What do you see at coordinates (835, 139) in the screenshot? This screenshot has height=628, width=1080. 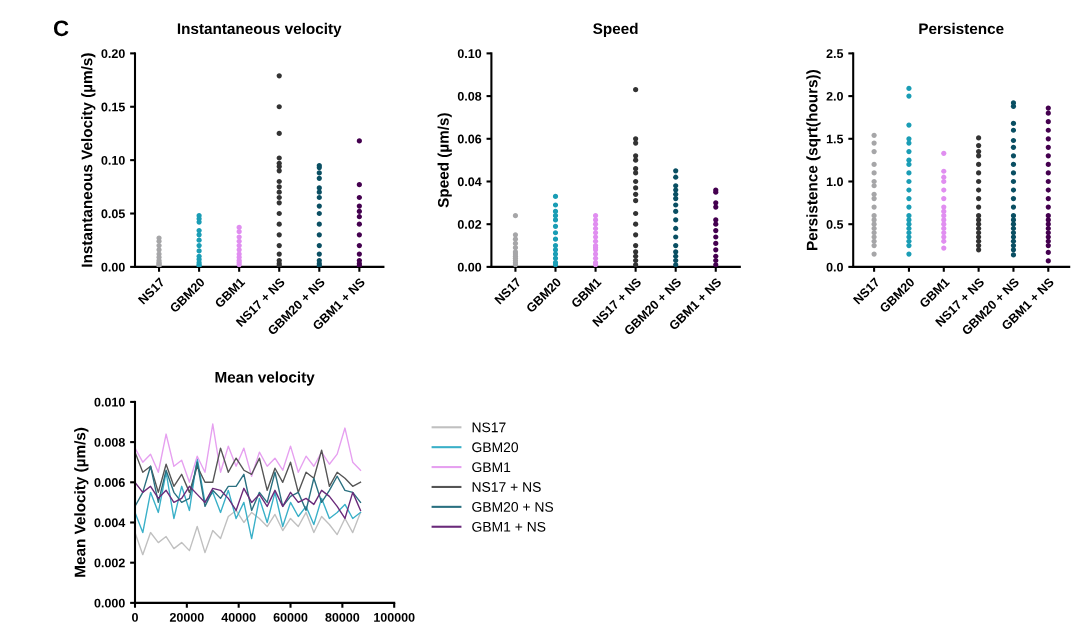 I see `y-tick-label: 1.5` at bounding box center [835, 139].